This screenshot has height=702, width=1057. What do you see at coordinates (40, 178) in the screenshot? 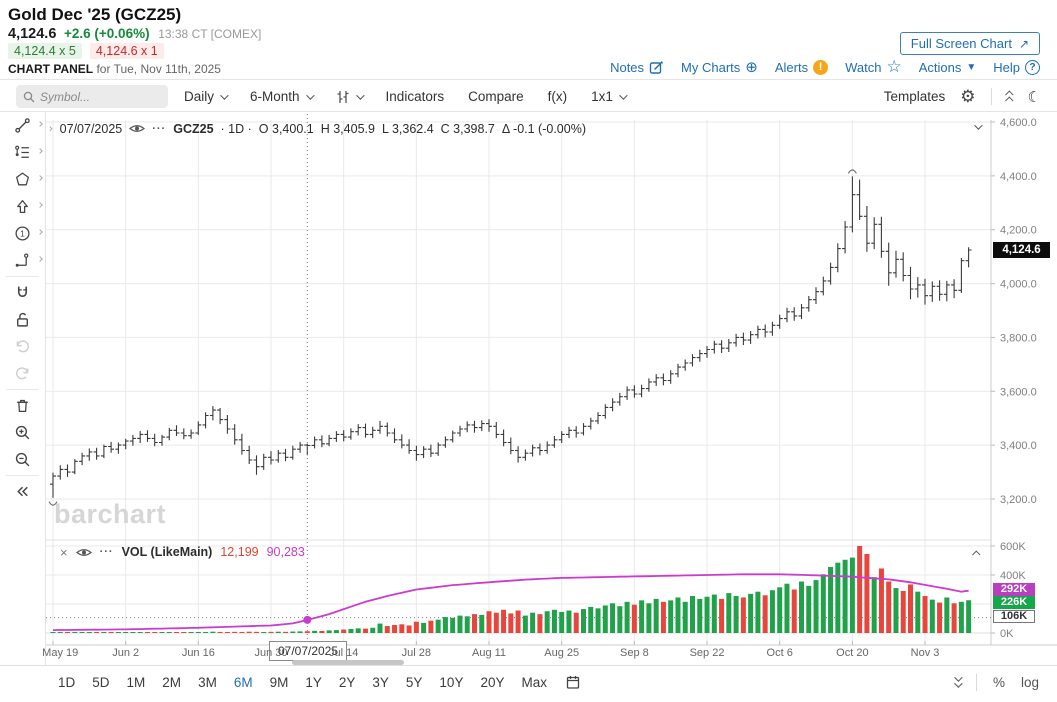
I see `chevron-right-icon` at bounding box center [40, 178].